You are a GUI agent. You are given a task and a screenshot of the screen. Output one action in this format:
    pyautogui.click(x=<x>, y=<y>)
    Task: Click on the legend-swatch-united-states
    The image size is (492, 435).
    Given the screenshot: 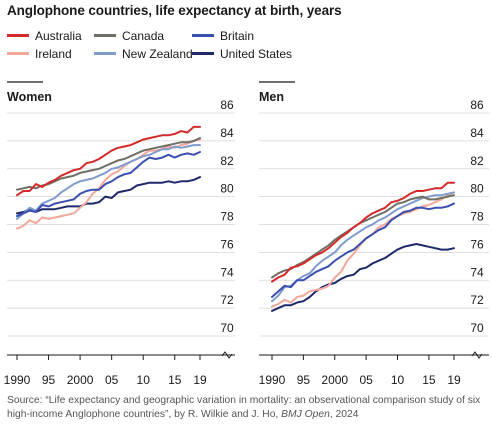 What is the action you would take?
    pyautogui.click(x=203, y=54)
    